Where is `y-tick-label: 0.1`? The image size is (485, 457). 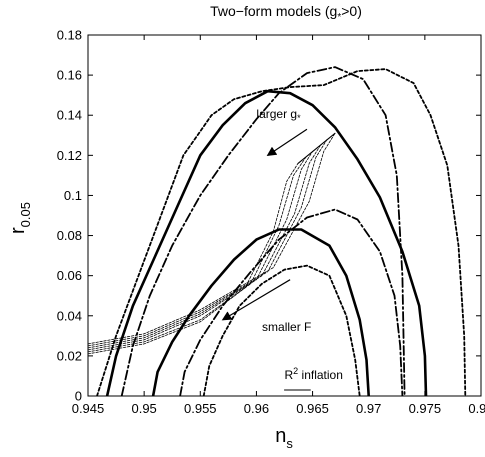 y-tick-label: 0.1 is located at coordinates (73, 195).